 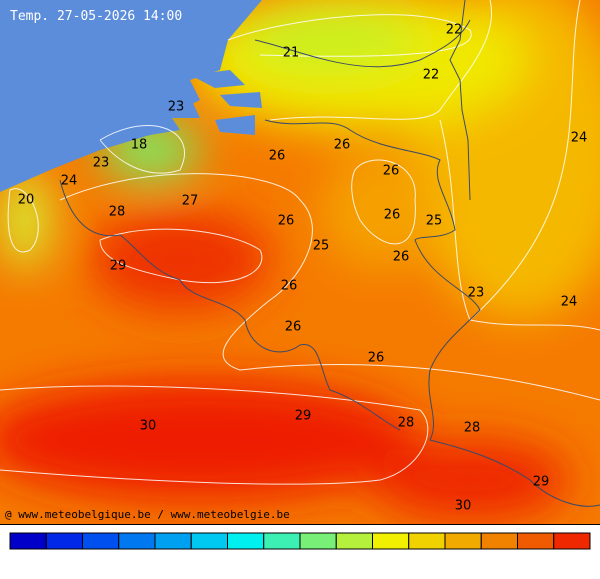 I want to click on contour-label: 21, so click(x=291, y=53).